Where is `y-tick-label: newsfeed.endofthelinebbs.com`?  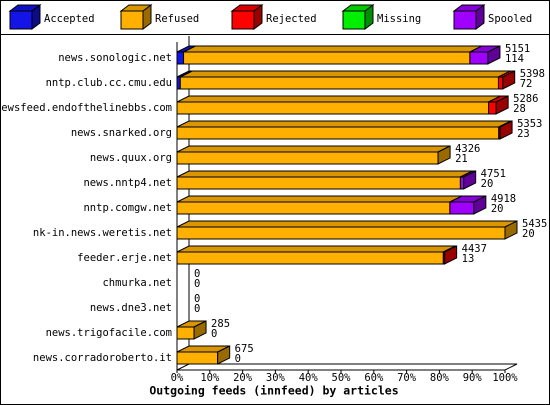 y-tick-label: newsfeed.endofthelinebbs.com is located at coordinates (86, 108).